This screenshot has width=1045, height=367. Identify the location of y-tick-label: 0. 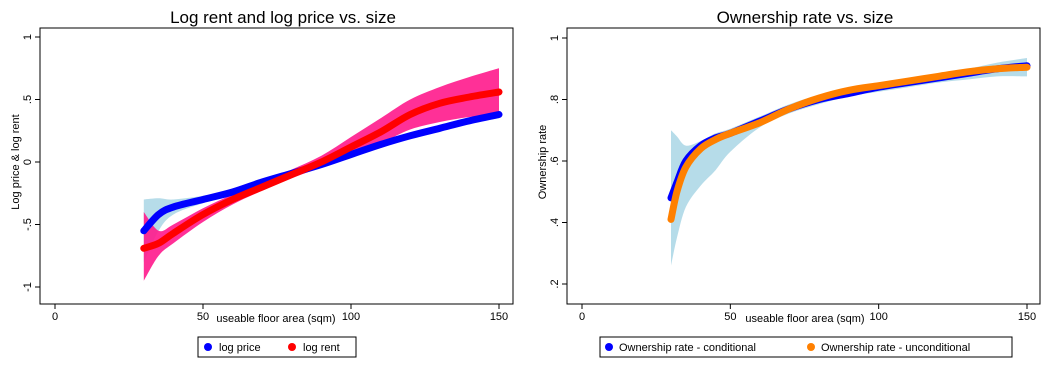
(28, 162).